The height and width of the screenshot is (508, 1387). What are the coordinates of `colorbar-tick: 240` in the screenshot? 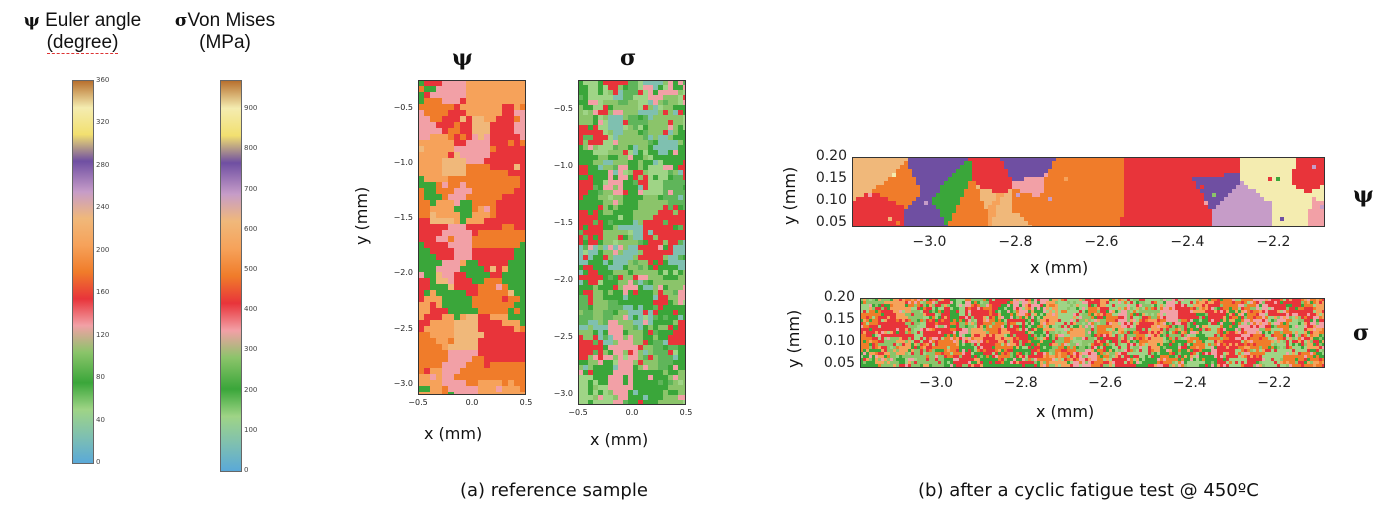 It's located at (103, 207).